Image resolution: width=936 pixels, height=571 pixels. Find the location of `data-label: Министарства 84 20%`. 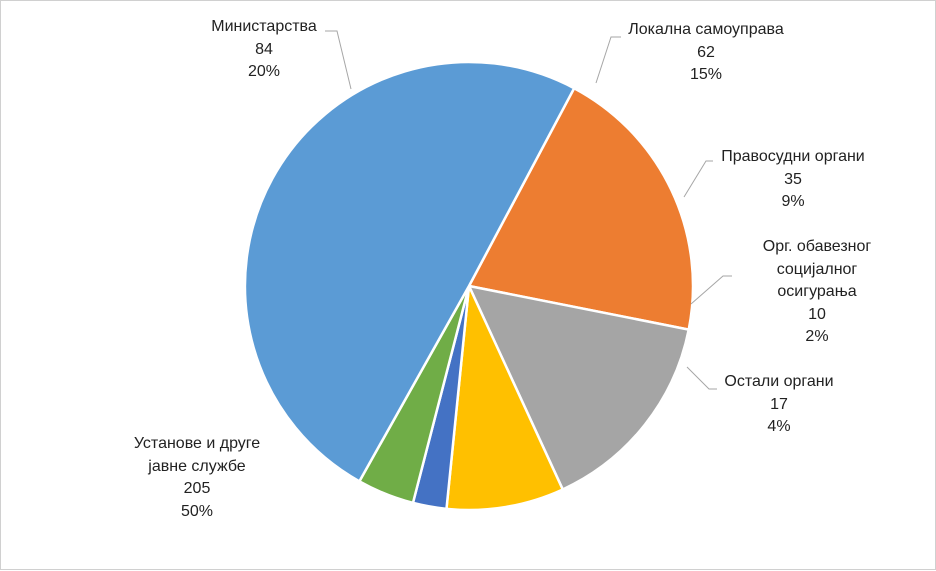

data-label: Министарства 84 20% is located at coordinates (264, 50).